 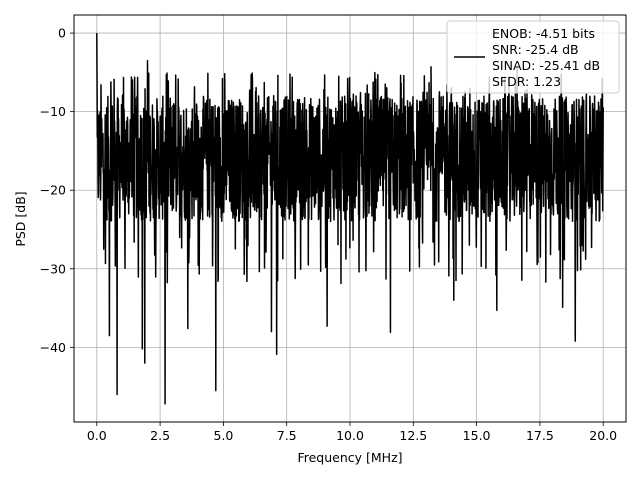 I want to click on y-tick-label: −10, so click(x=53, y=111).